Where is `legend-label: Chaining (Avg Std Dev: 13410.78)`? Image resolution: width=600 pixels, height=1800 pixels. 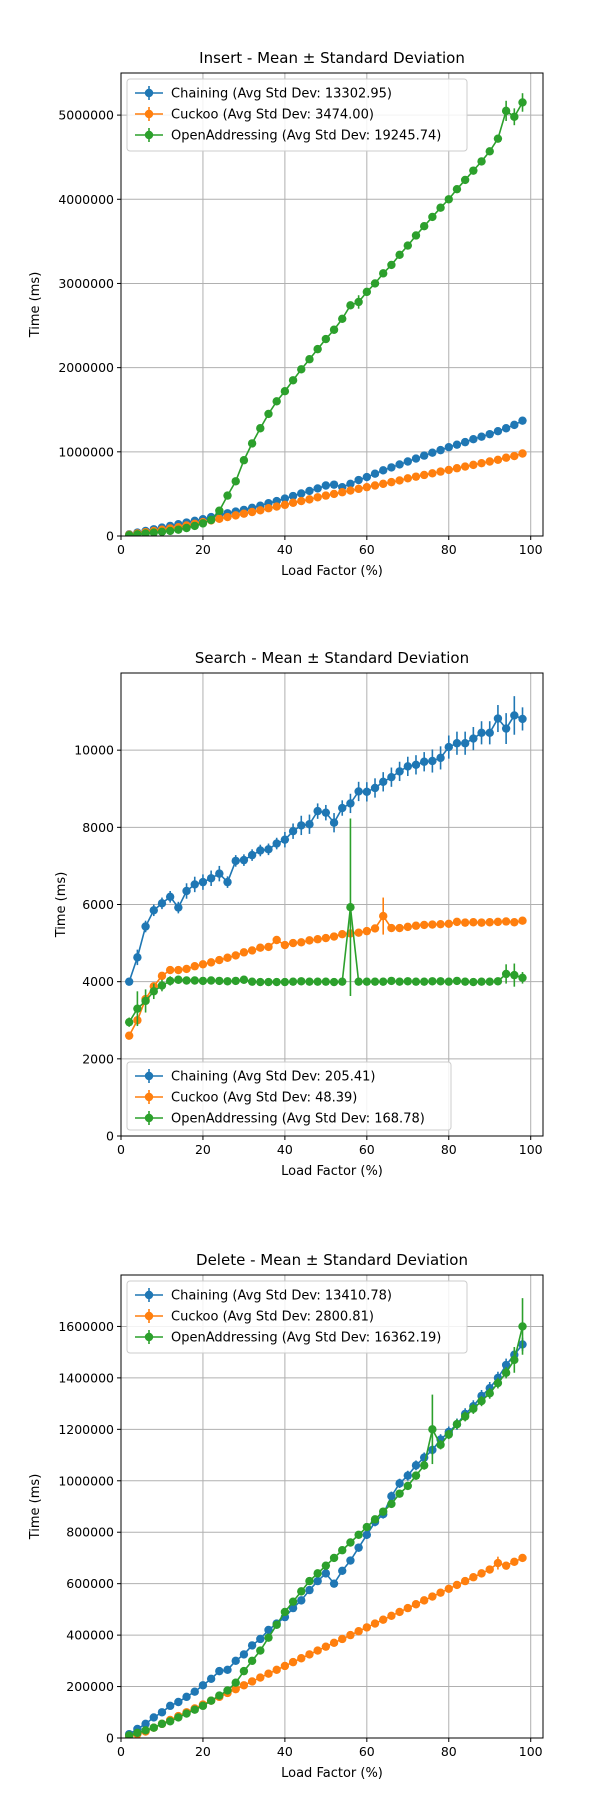
legend-label: Chaining (Avg Std Dev: 13410.78) is located at coordinates (281, 1296).